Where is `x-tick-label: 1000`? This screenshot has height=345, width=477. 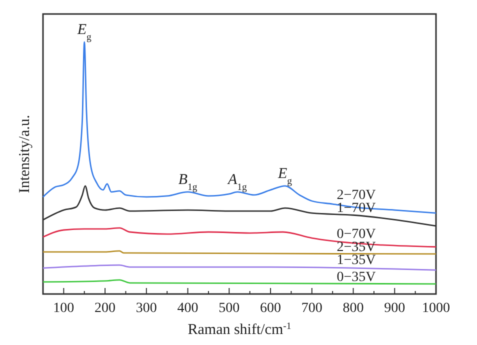 x-tick-label: 1000 is located at coordinates (436, 308).